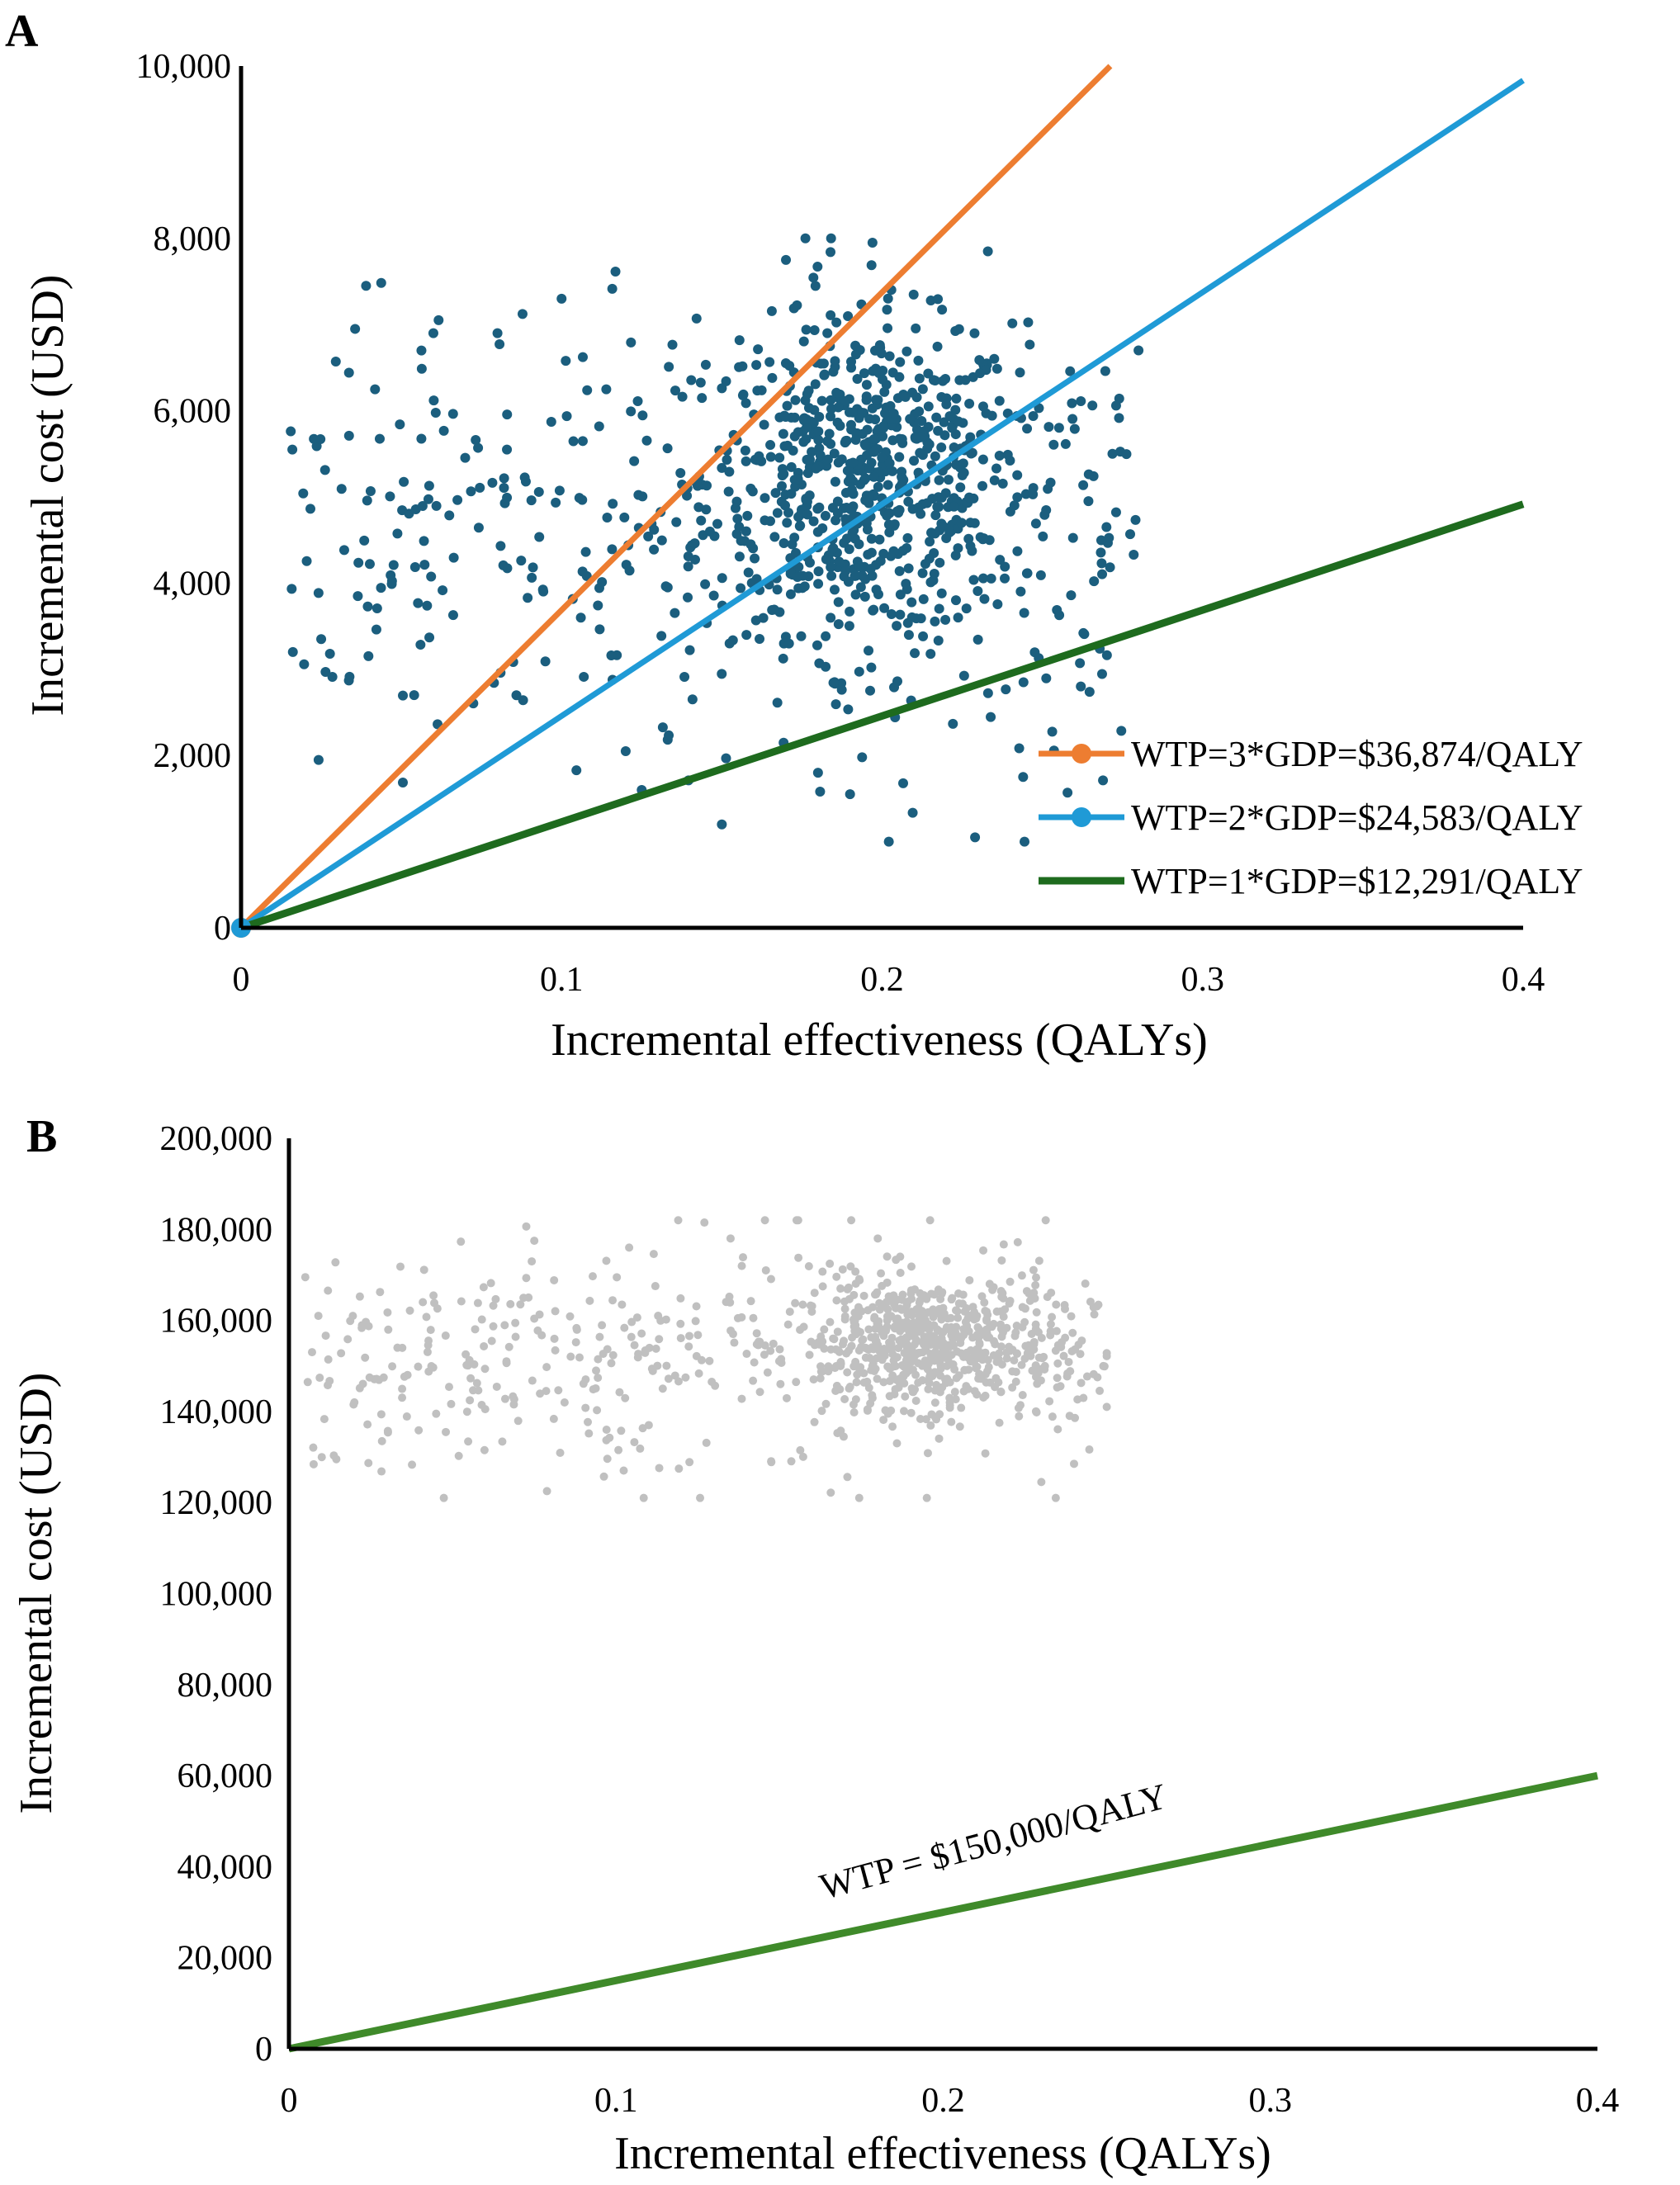 The image size is (1680, 2185). Describe the element at coordinates (225, 1867) in the screenshot. I see `y-tick-label: 40,000` at that location.